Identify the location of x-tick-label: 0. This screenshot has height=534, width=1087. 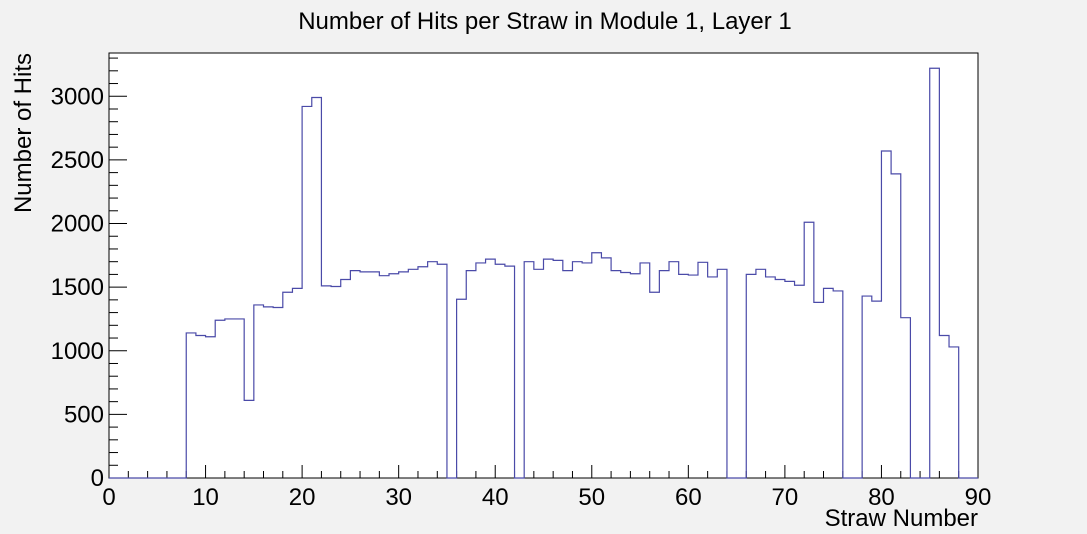
(108, 497).